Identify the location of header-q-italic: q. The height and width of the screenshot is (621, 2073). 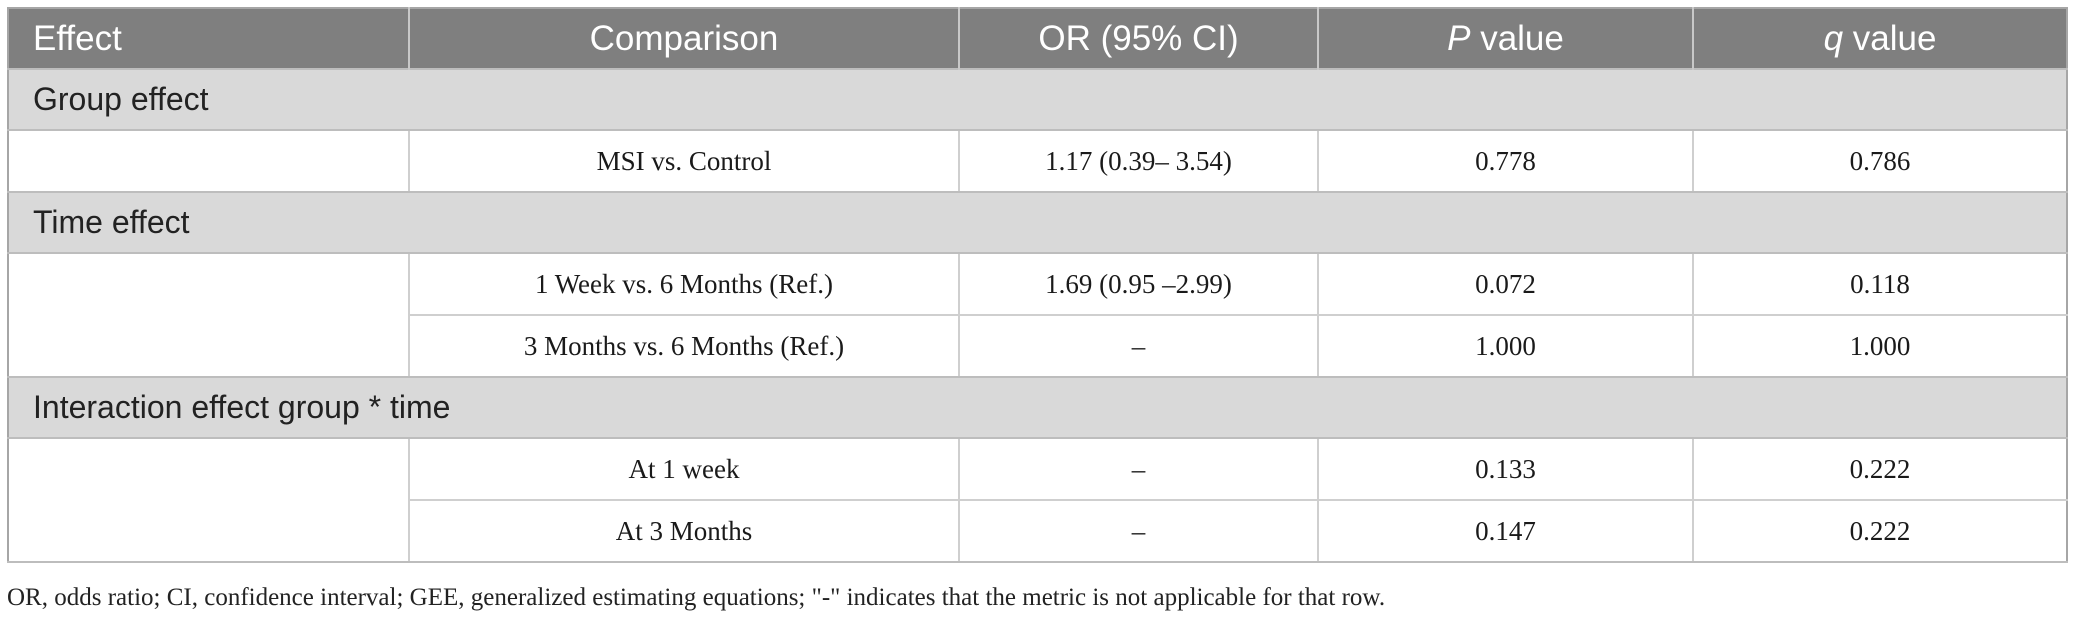
(1833, 38).